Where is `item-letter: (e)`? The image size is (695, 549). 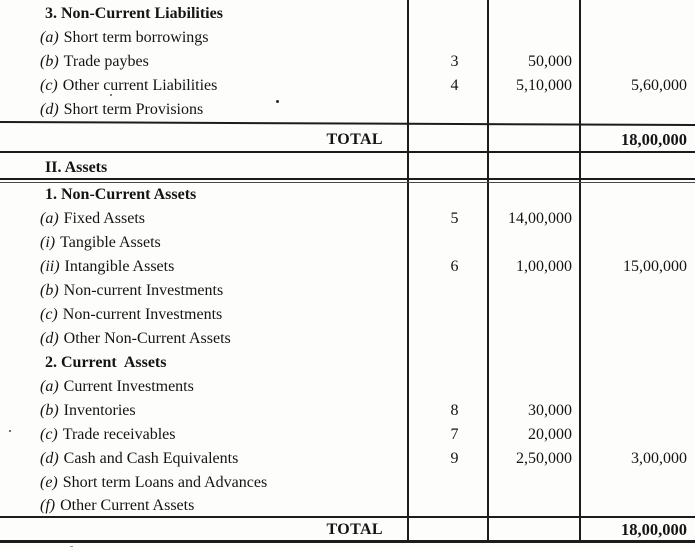 item-letter: (e) is located at coordinates (49, 482).